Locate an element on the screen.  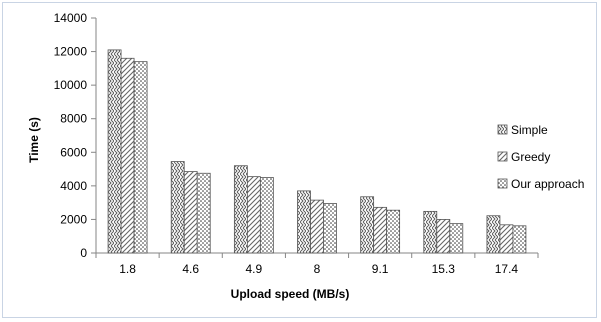
y-tick-label: 14000 is located at coordinates (71, 18).